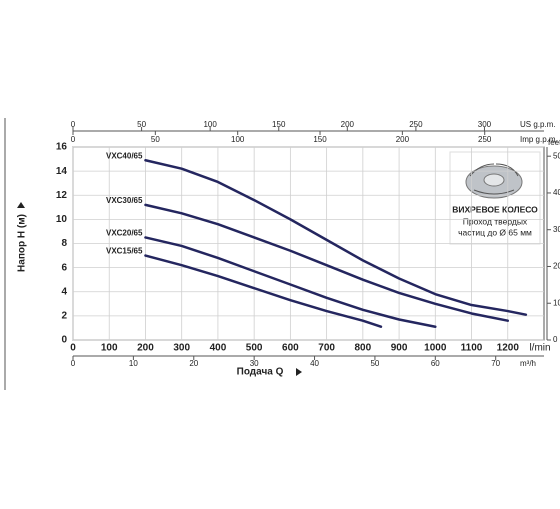 The image size is (560, 509). I want to click on axis-unit: m³/h, so click(528, 363).